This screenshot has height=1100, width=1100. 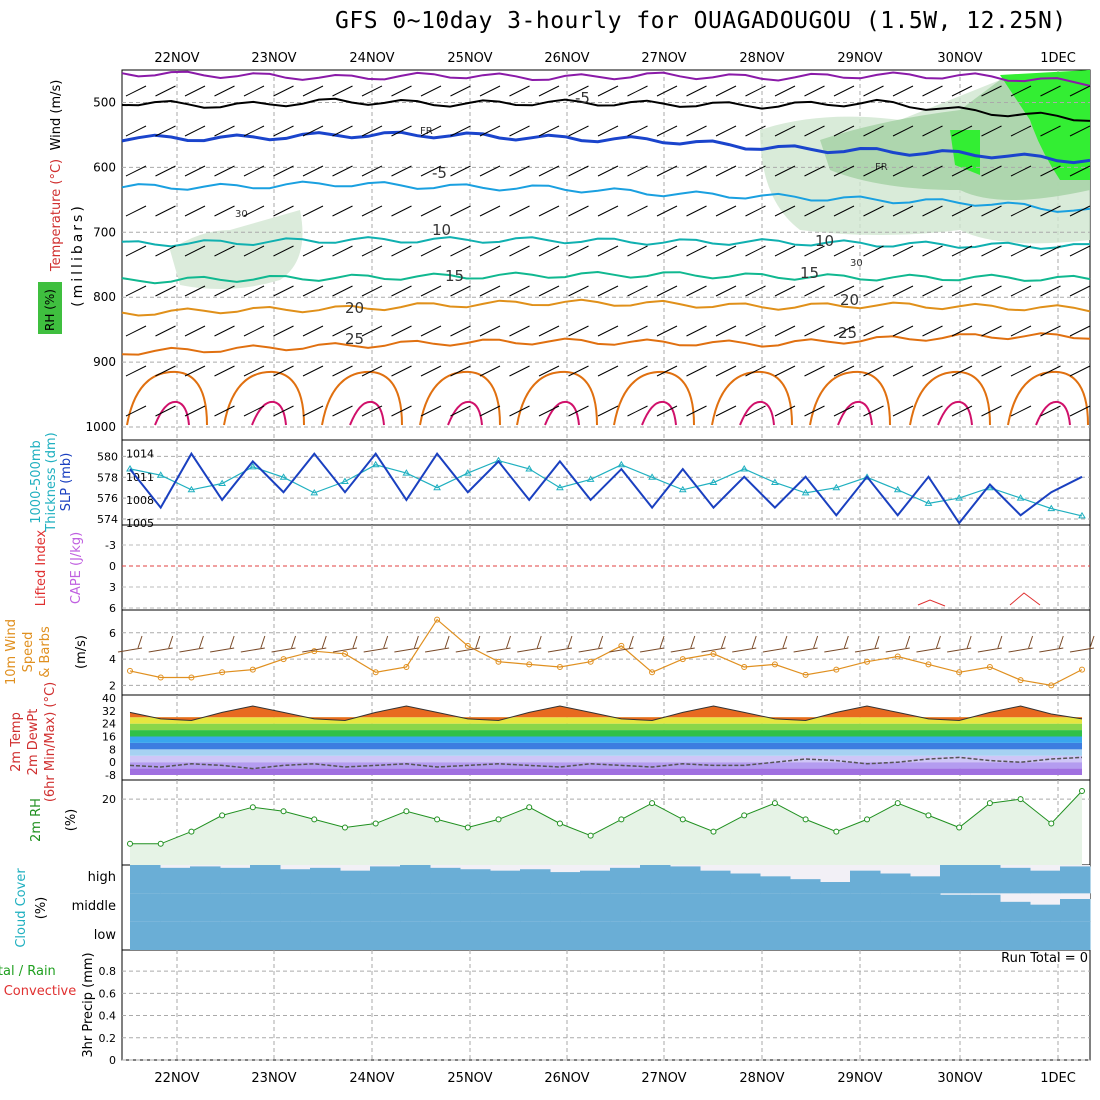 I want to click on panel-frame-cape, so click(x=606, y=567).